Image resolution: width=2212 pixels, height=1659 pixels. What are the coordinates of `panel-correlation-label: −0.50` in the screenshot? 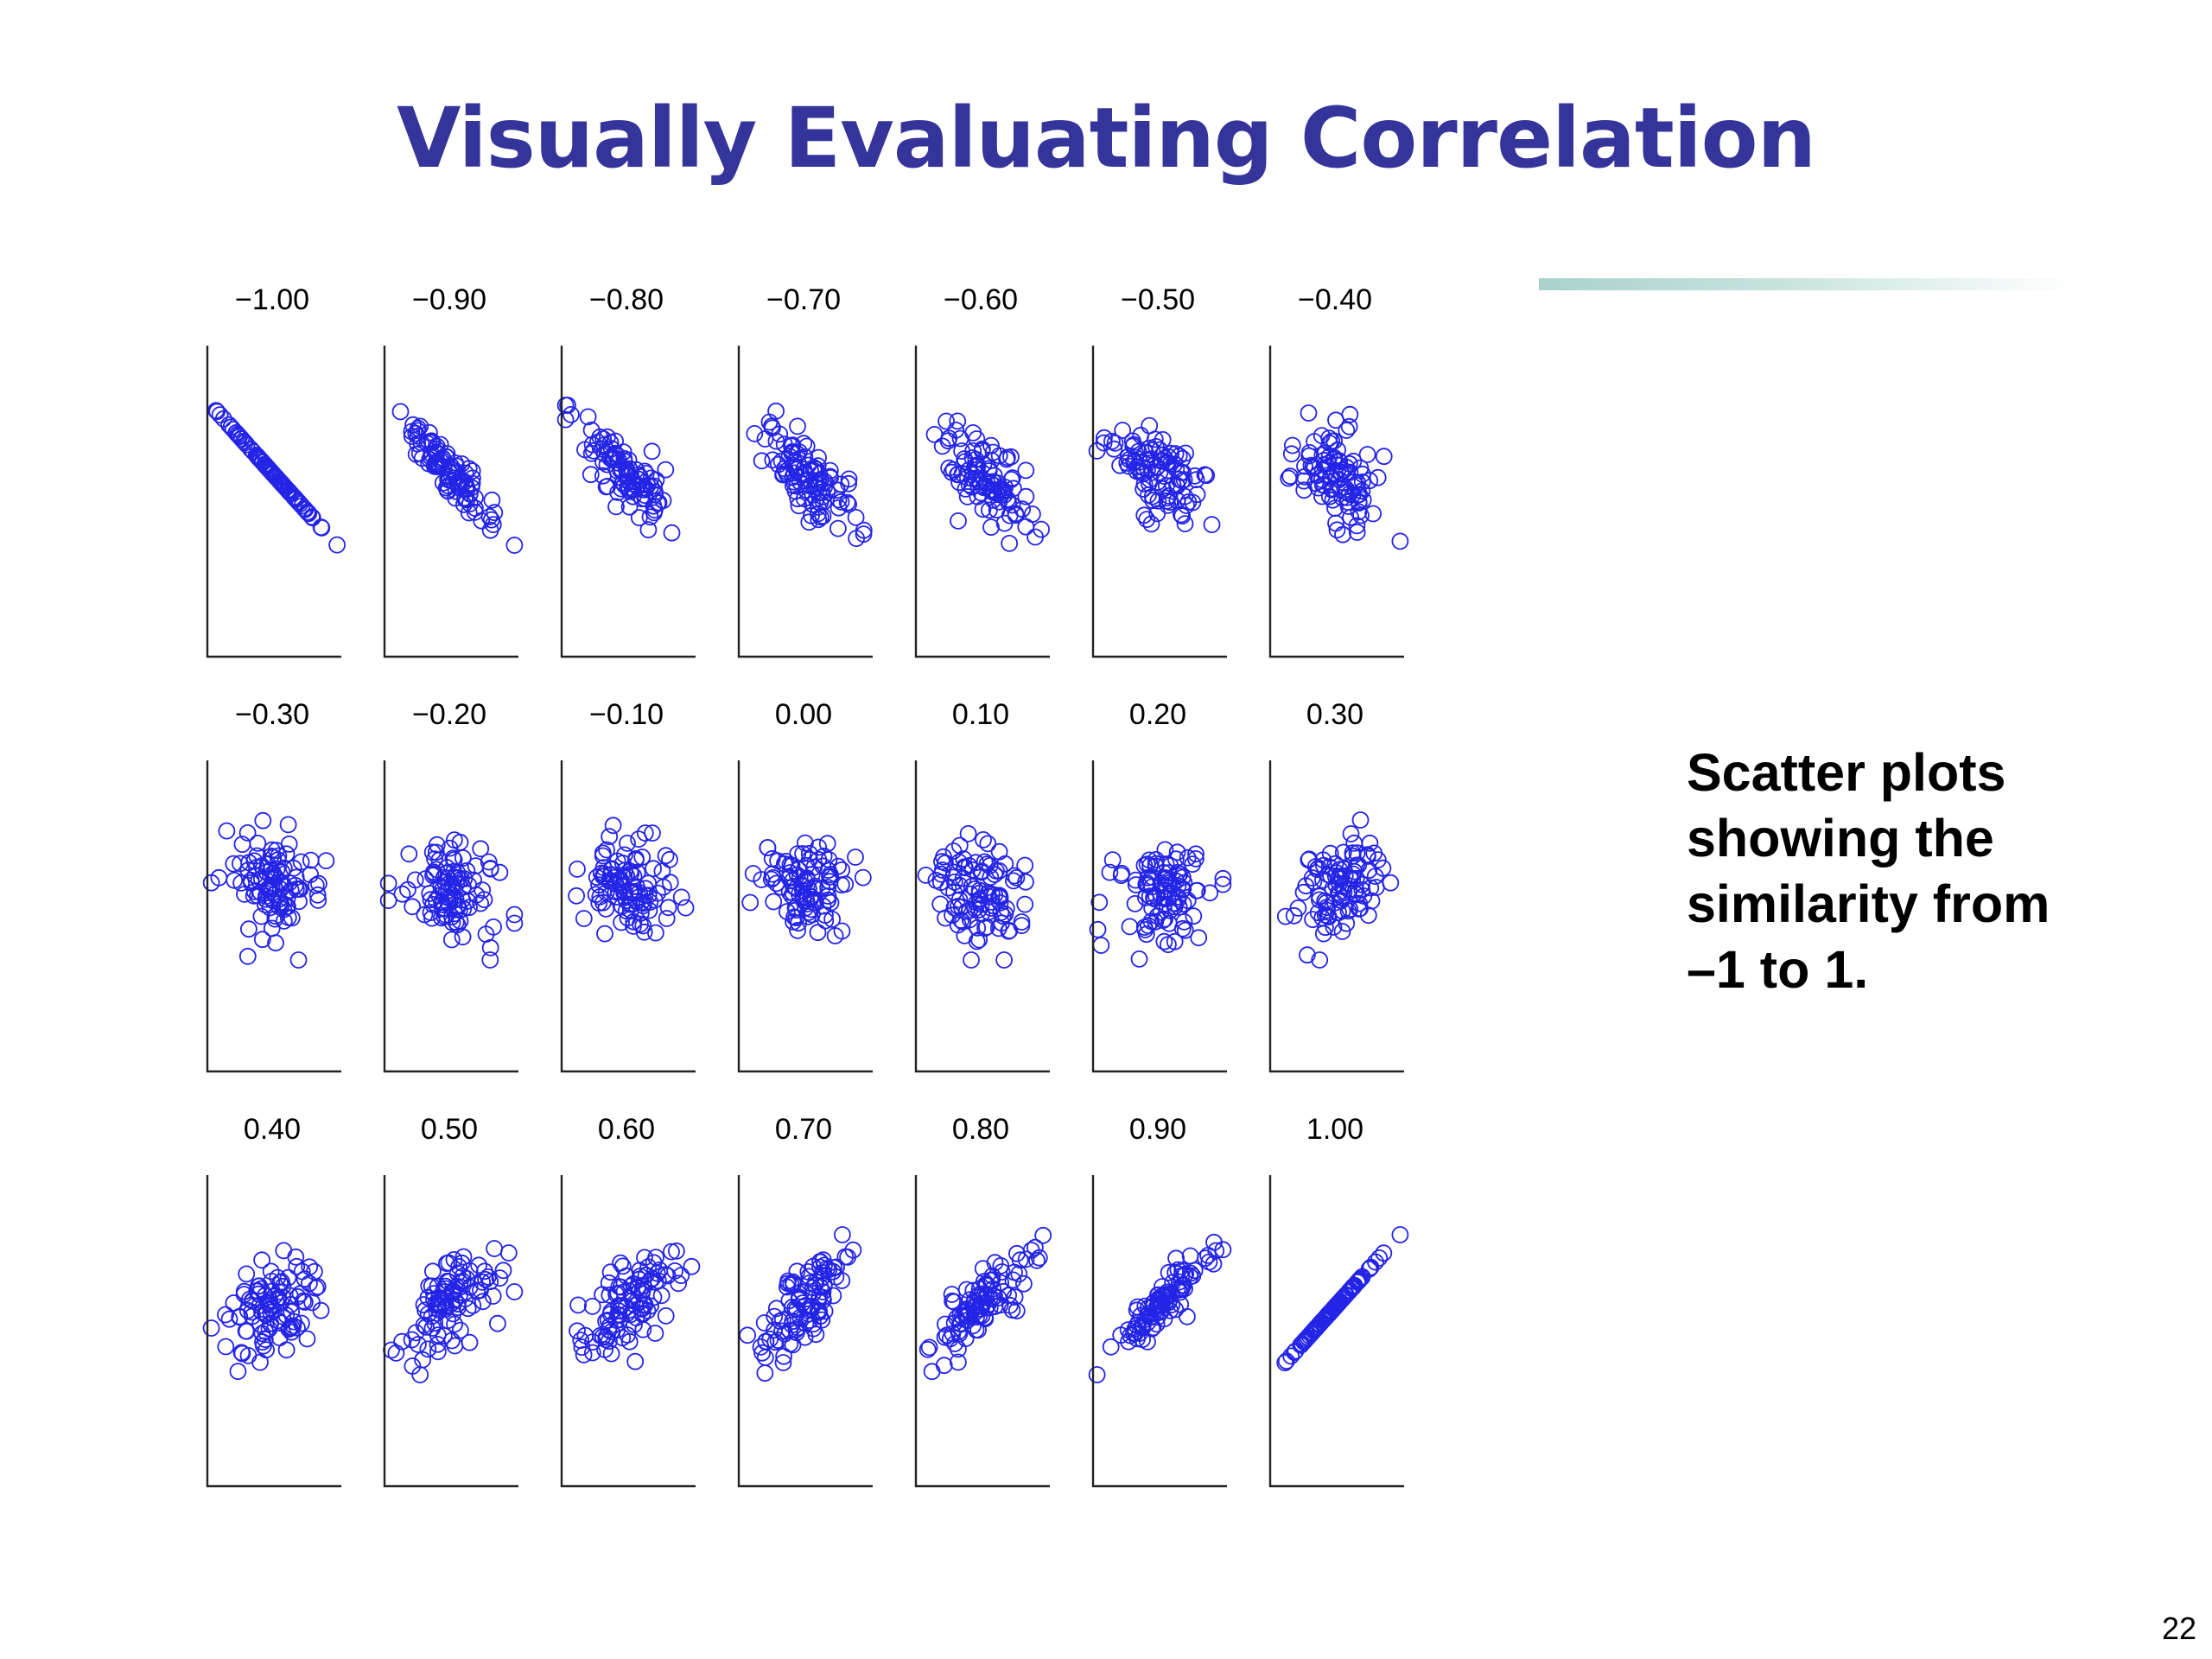 It's located at (1158, 299).